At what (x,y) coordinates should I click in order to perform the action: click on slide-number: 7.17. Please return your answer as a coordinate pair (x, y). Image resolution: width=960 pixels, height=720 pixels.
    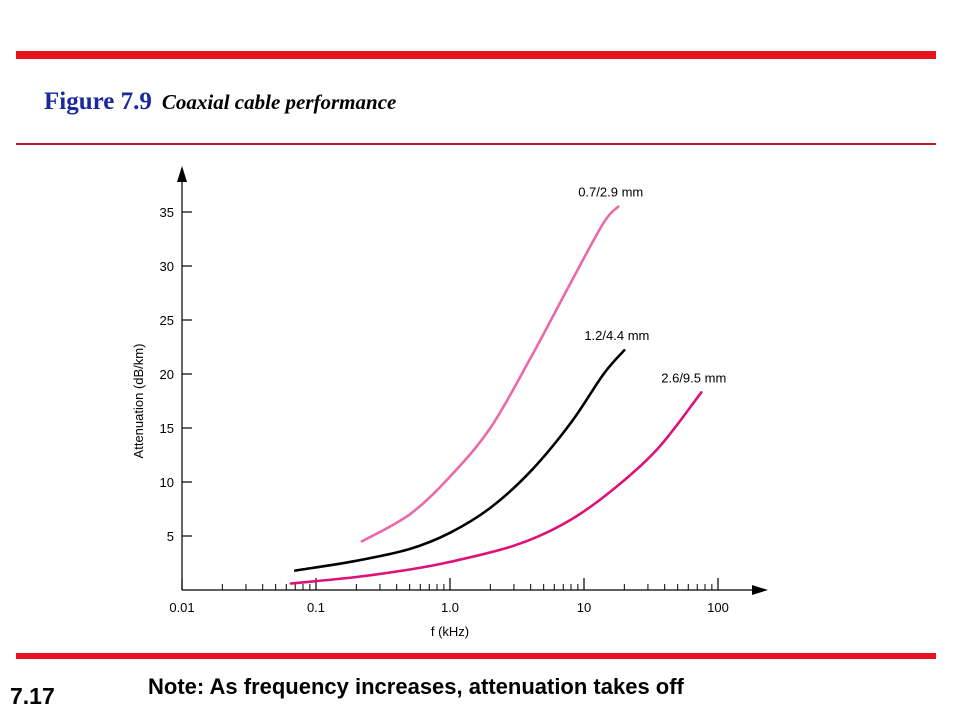
    Looking at the image, I should click on (32, 696).